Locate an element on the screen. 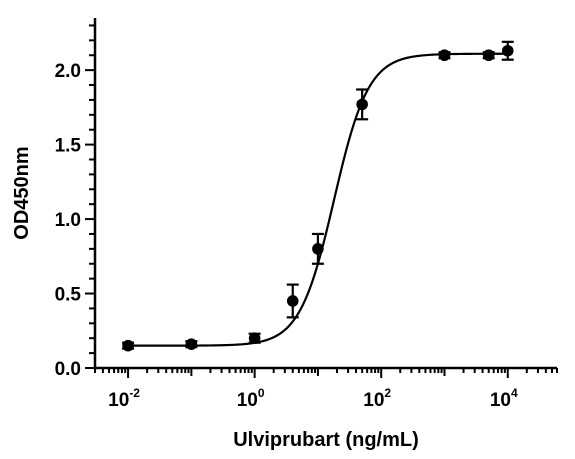 The image size is (575, 459). y-tick-label: 0.0 is located at coordinates (68, 369).